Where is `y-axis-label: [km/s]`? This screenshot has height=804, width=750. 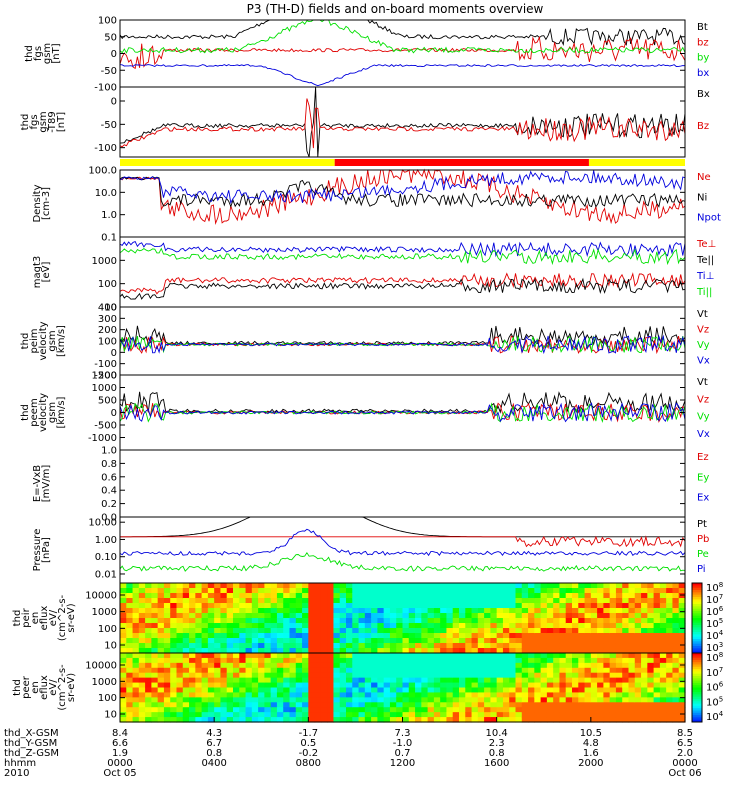
y-axis-label: [km/s] is located at coordinates (61, 412).